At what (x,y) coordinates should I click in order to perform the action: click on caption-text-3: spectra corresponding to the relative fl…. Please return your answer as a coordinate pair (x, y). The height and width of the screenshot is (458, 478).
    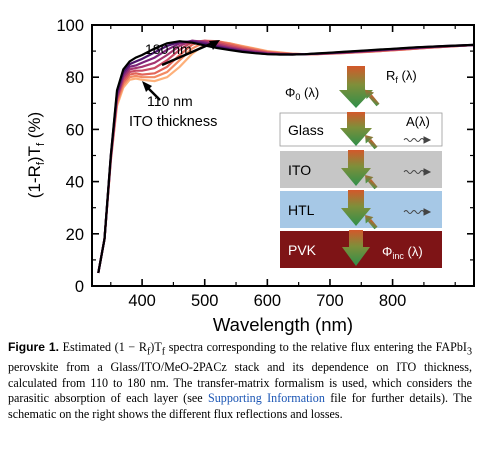
    Looking at the image, I should click on (316, 347).